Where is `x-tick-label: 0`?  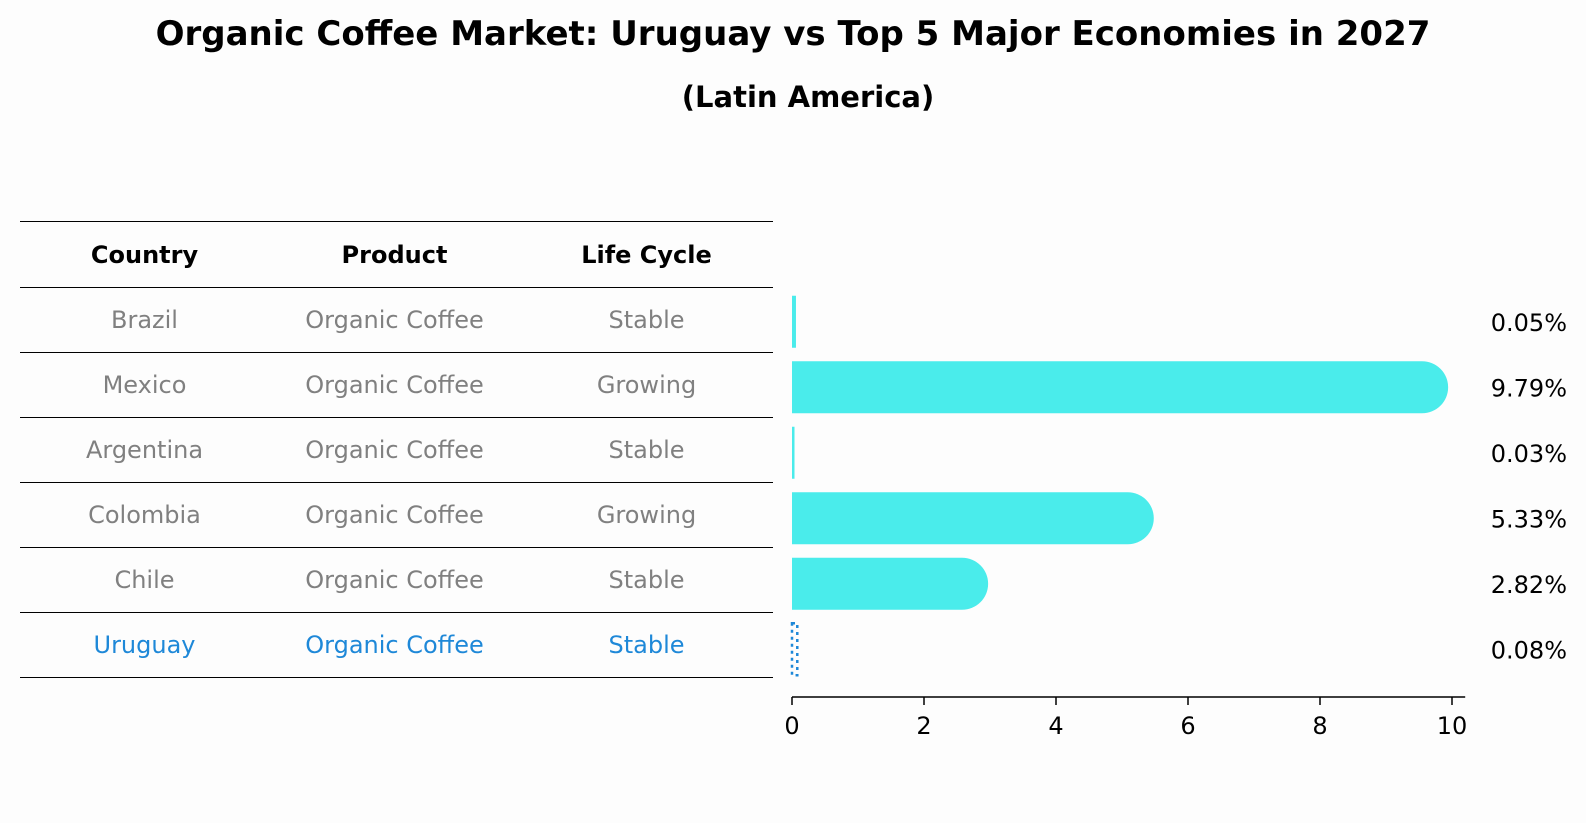
x-tick-label: 0 is located at coordinates (791, 726).